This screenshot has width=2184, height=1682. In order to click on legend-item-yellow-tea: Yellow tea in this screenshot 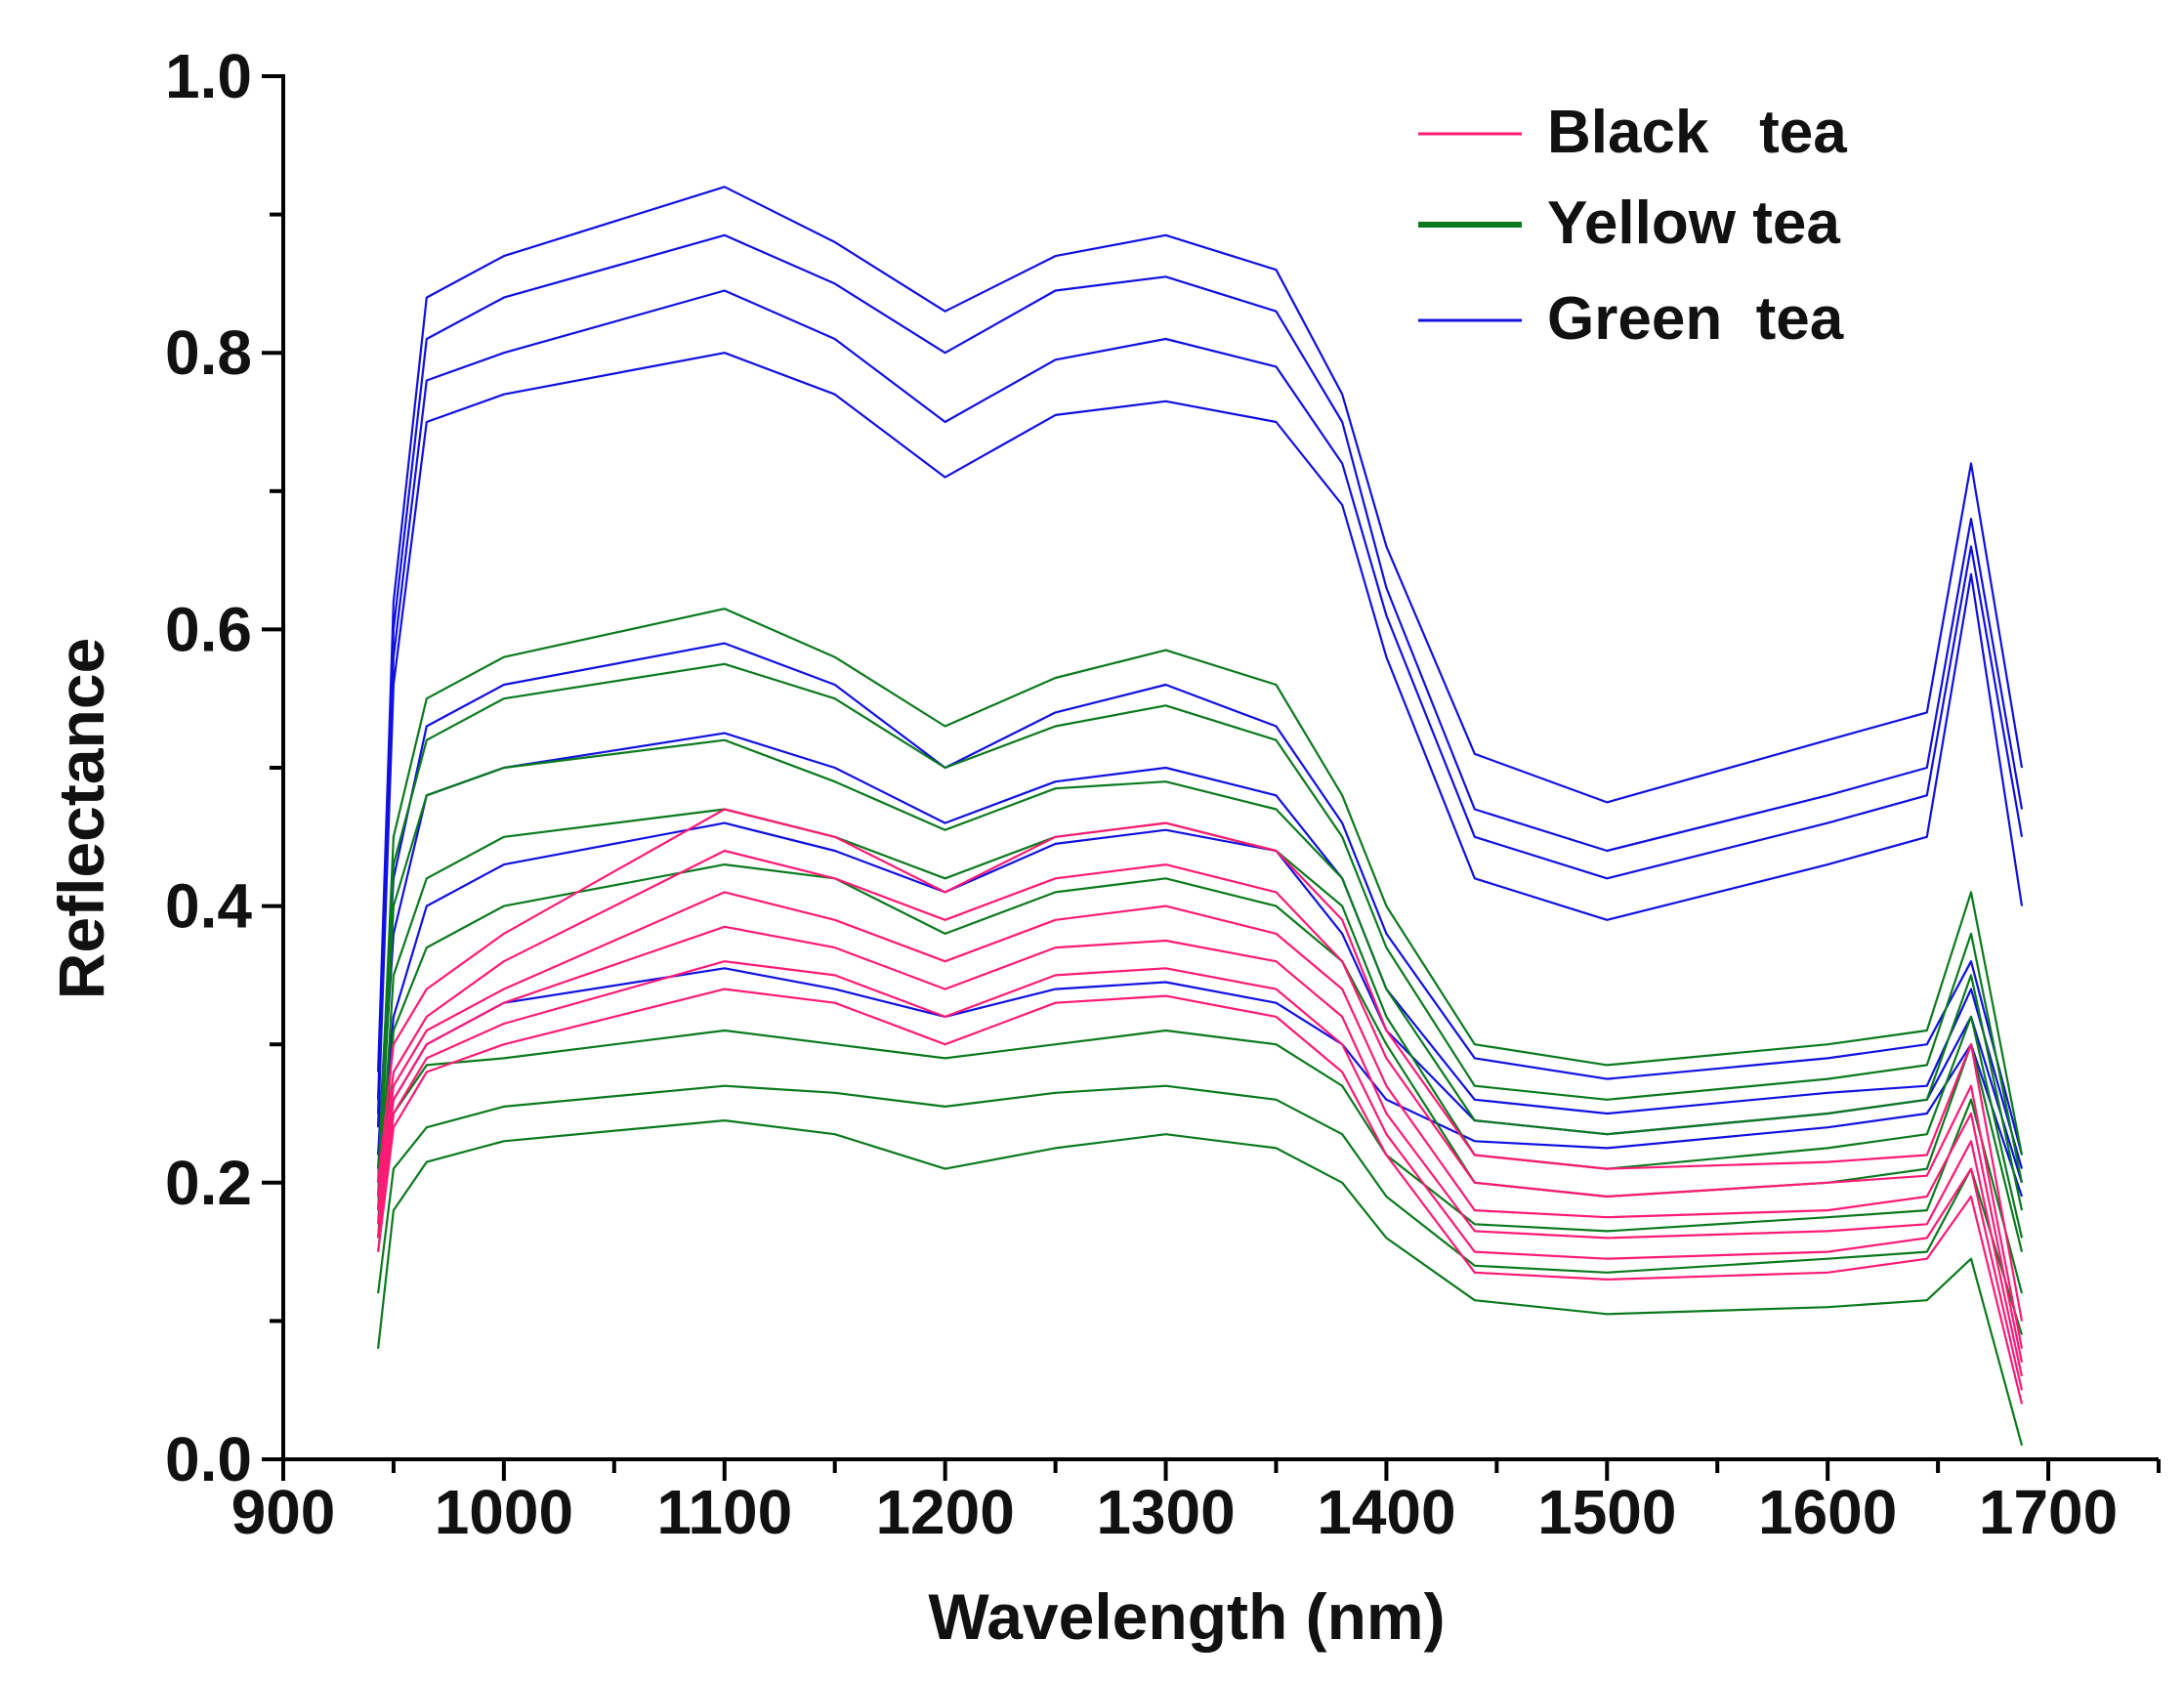, I will do `click(1629, 223)`.